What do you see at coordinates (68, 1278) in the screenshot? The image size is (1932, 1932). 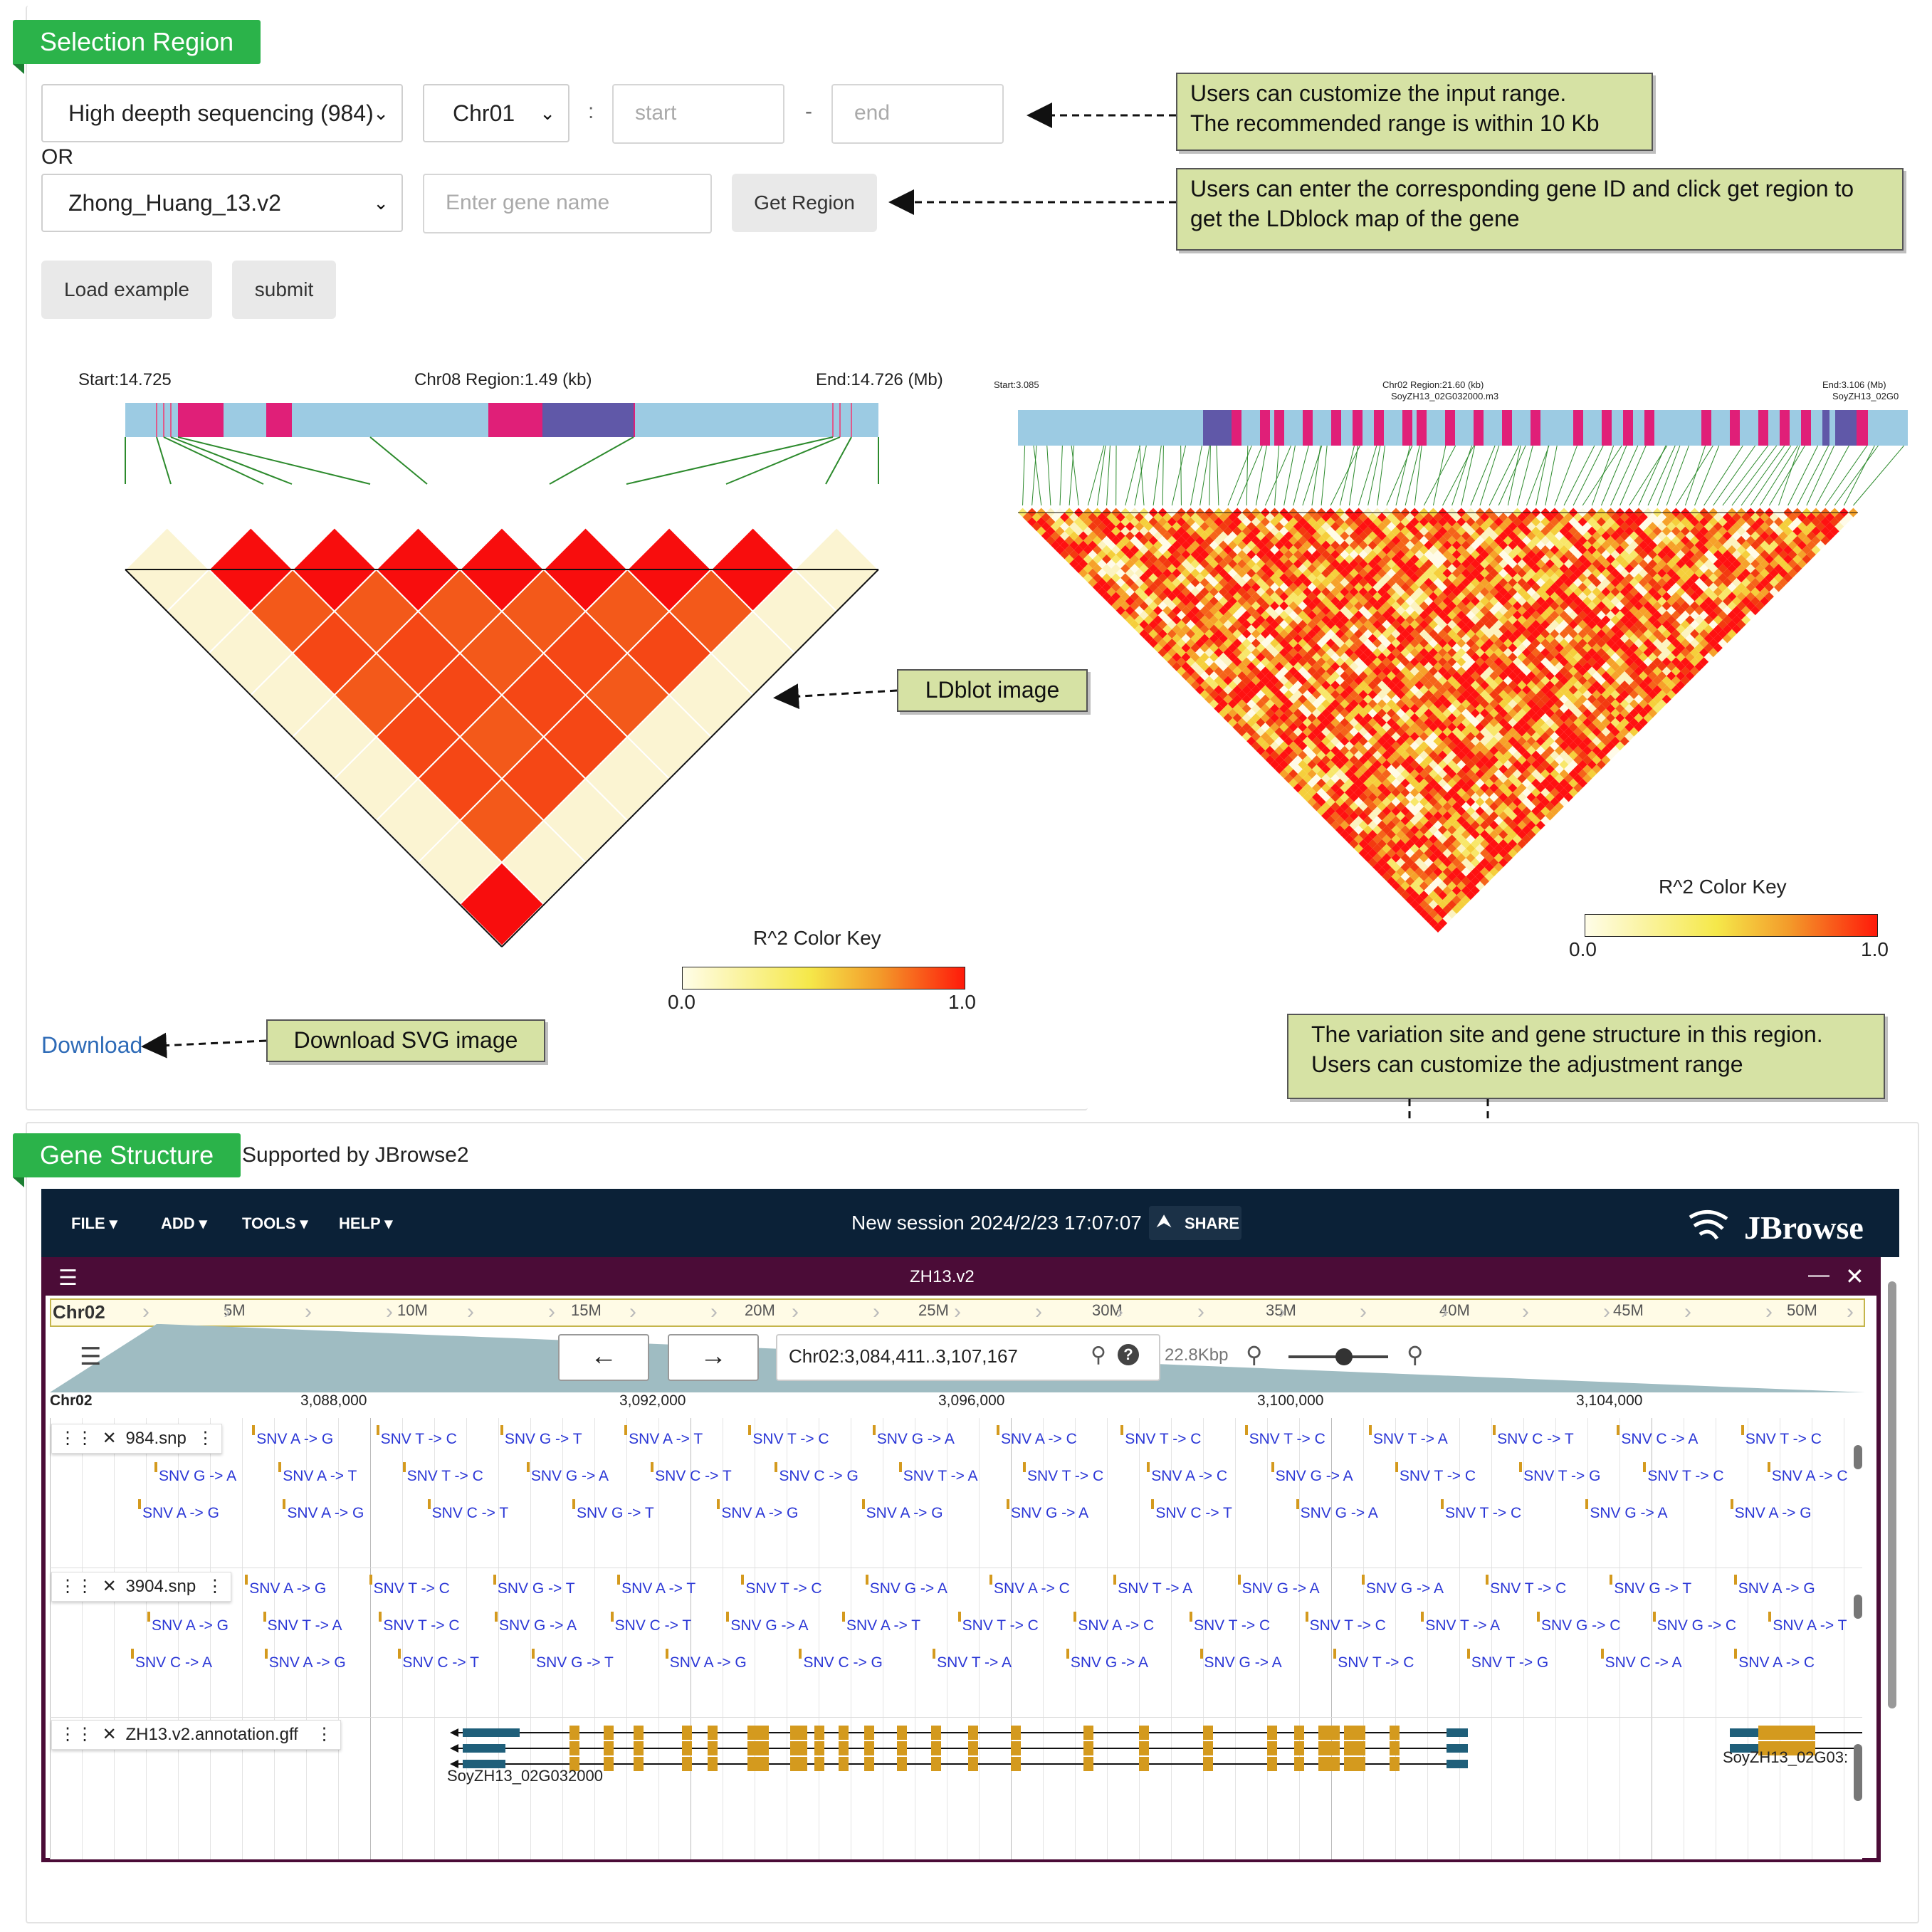 I see `view-menu-icon: ☰` at bounding box center [68, 1278].